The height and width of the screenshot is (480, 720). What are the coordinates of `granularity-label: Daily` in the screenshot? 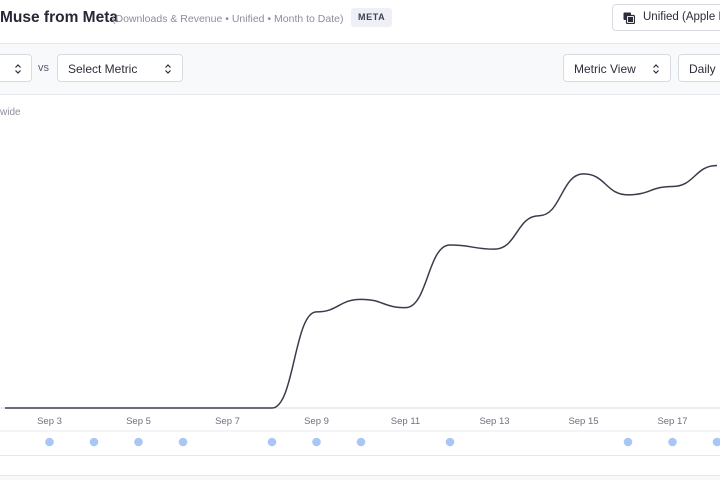 It's located at (702, 69).